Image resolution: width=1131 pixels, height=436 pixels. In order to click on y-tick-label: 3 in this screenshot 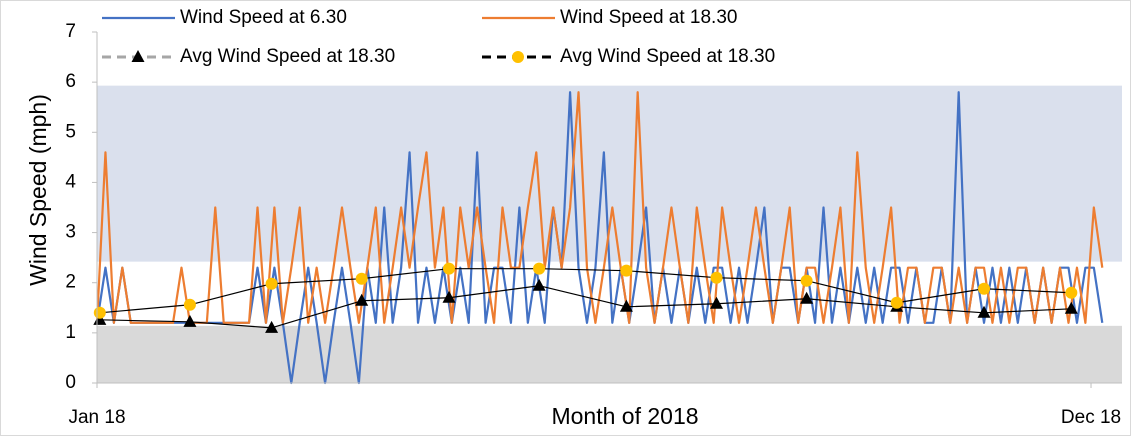, I will do `click(70, 232)`.